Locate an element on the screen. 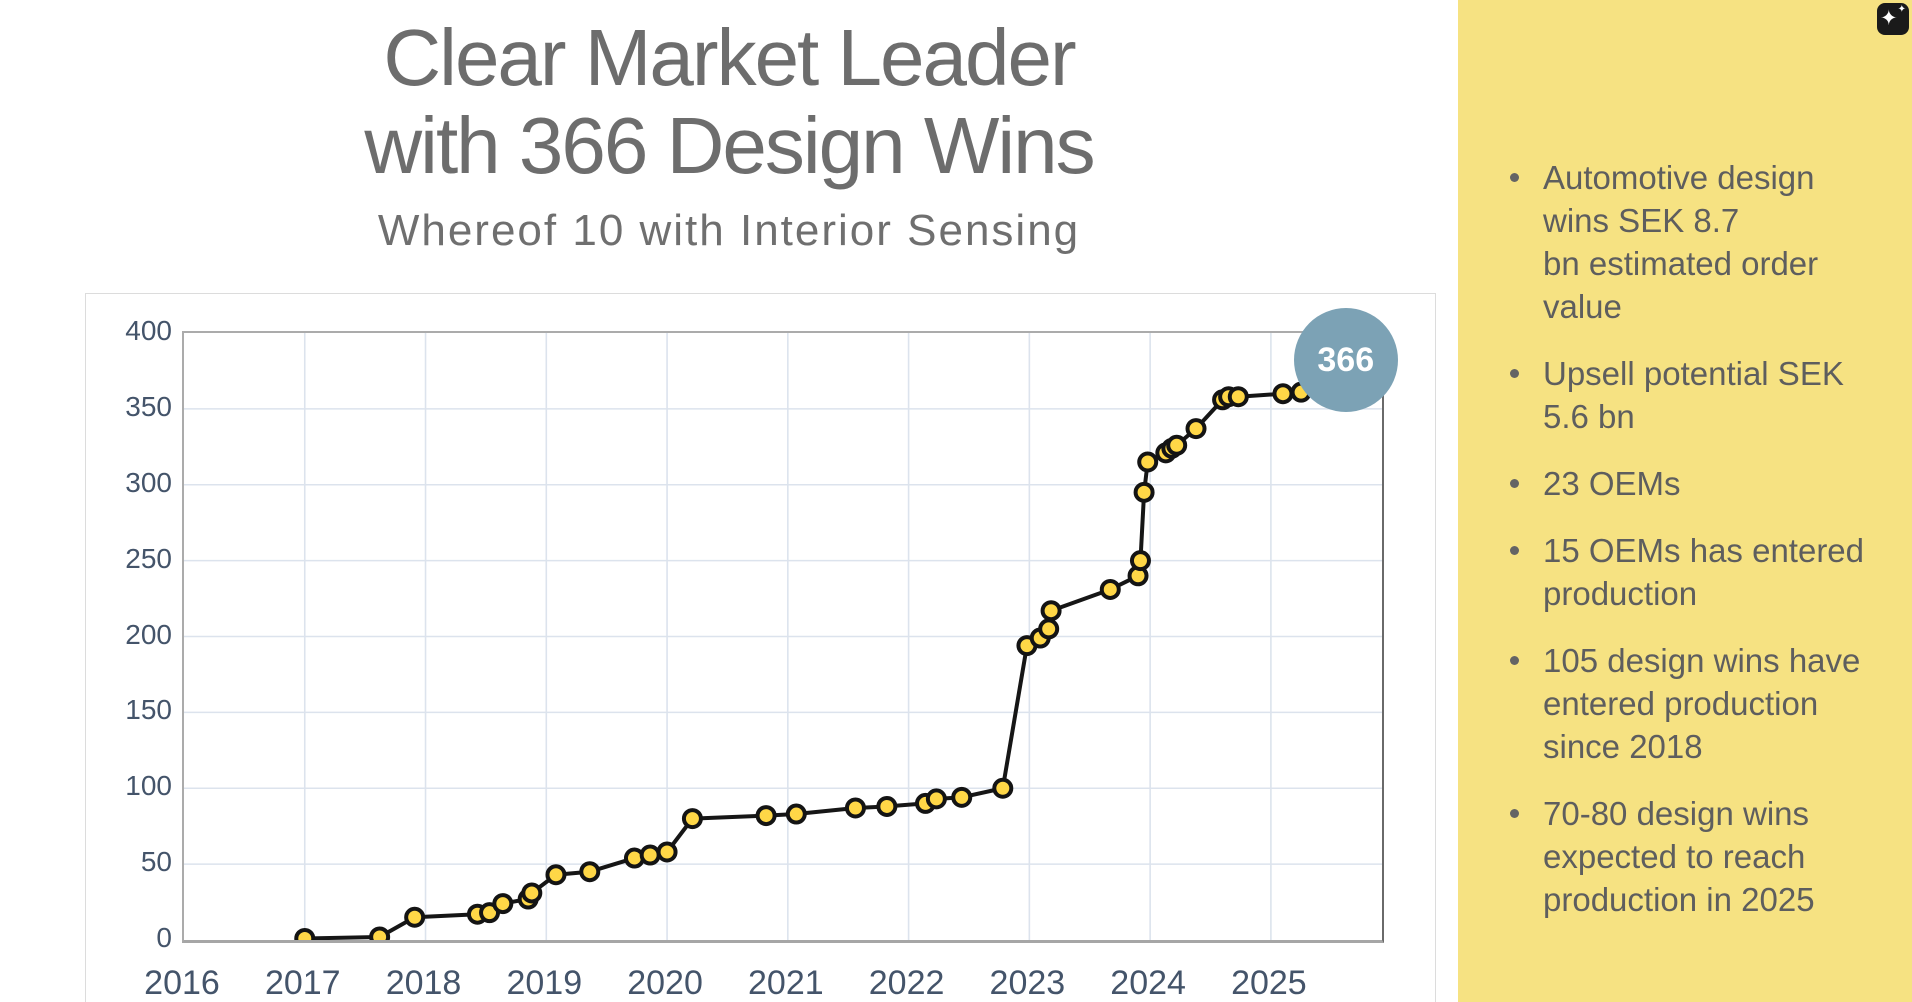 The width and height of the screenshot is (1912, 1002). y-axis-tick-label: 350 is located at coordinates (148, 406).